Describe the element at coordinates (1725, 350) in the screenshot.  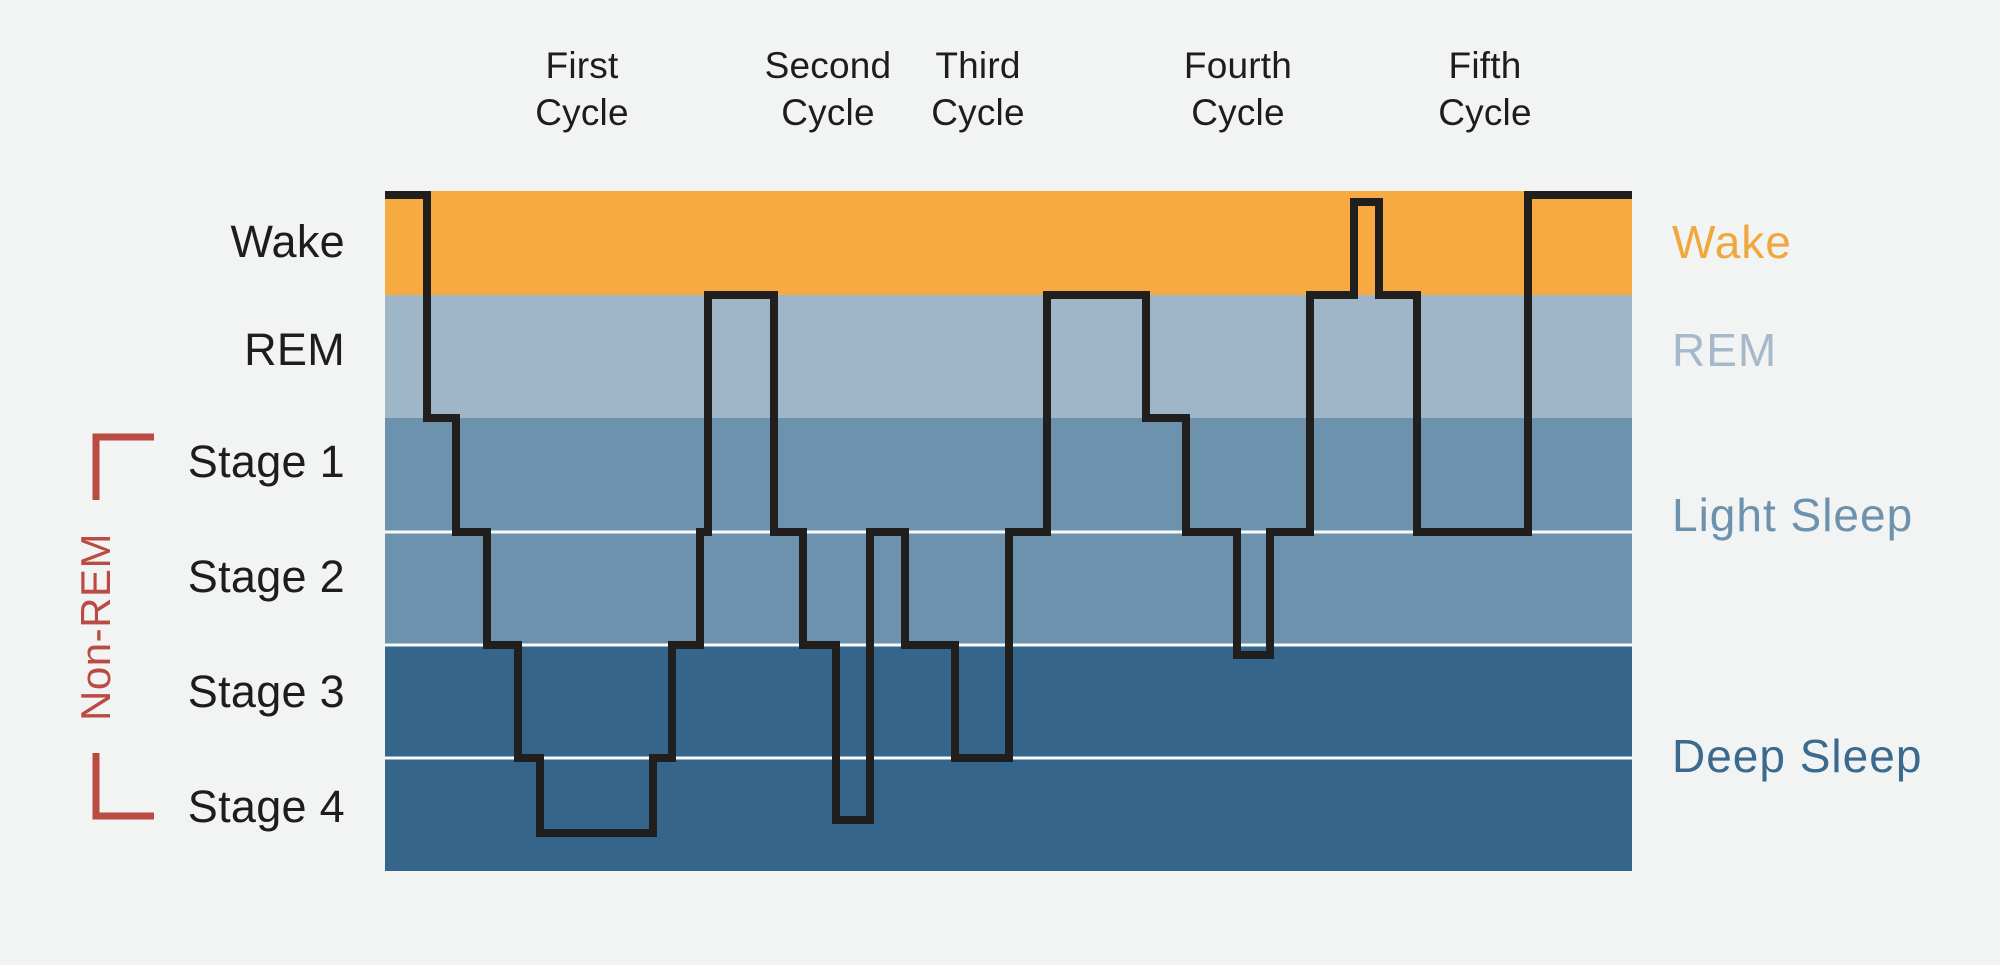
I see `legend-rem: REM` at that location.